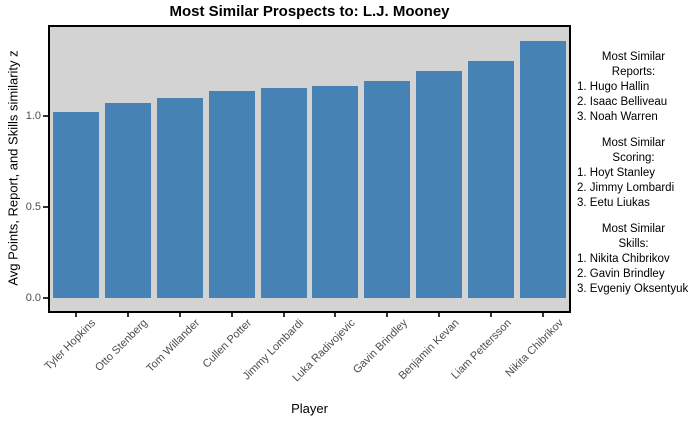 Image resolution: width=695 pixels, height=427 pixels. Describe the element at coordinates (227, 344) in the screenshot. I see `x-tick-label: Cullen Potter` at that location.